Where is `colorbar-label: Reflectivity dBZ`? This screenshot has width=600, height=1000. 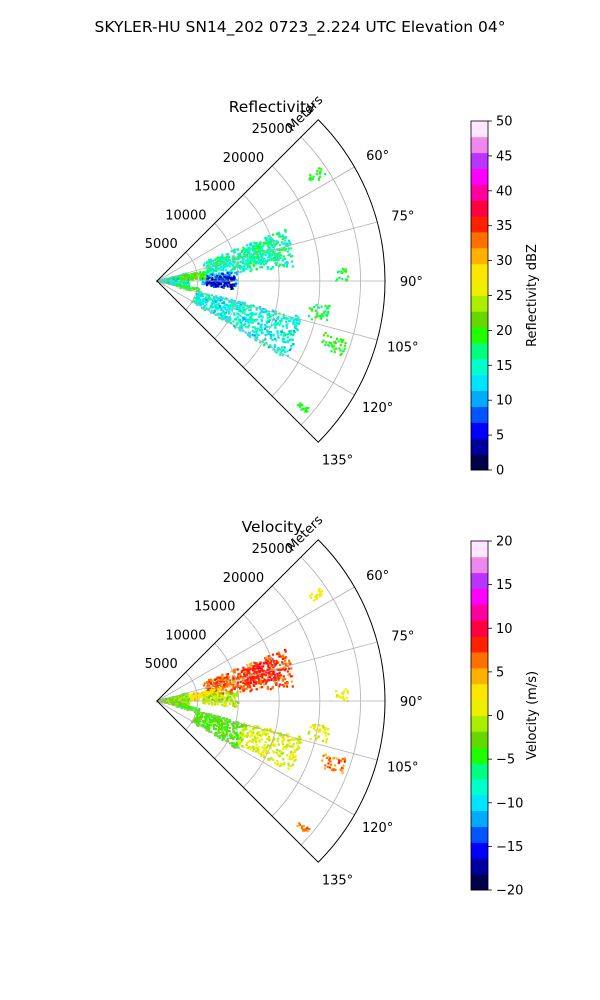
colorbar-label: Reflectivity dBZ is located at coordinates (532, 295).